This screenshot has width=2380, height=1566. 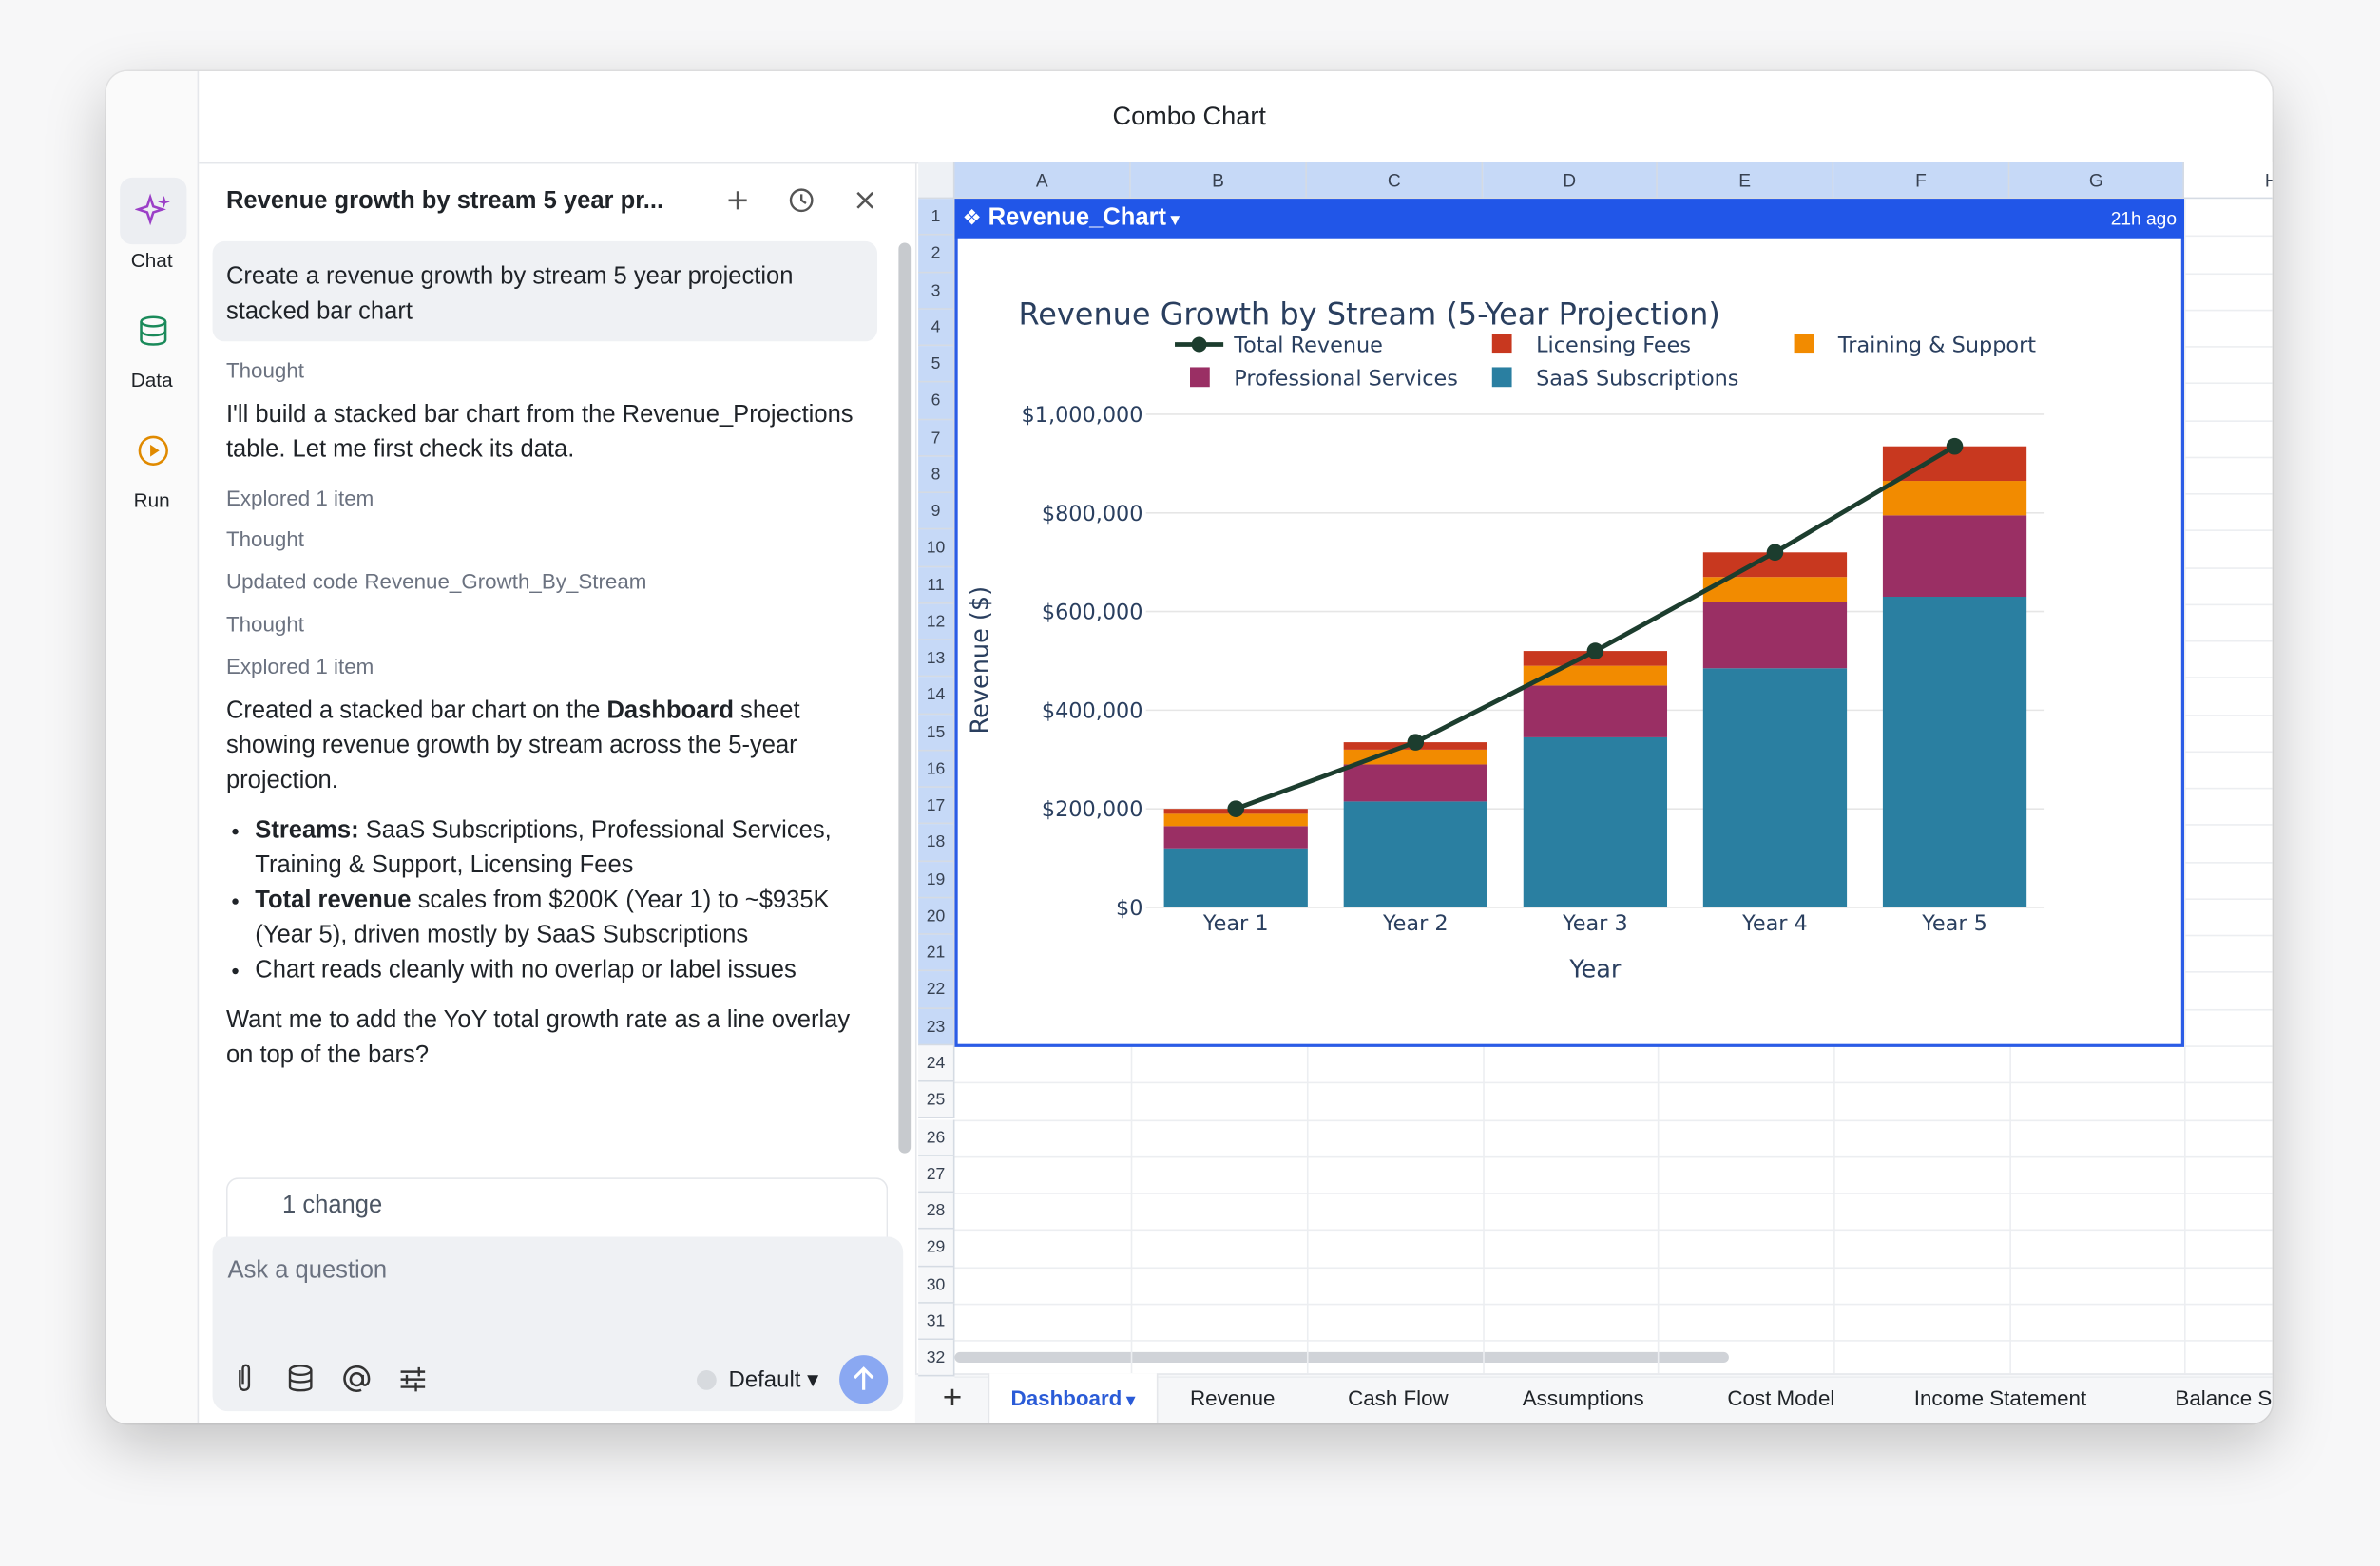 What do you see at coordinates (1218, 181) in the screenshot?
I see `column-header: B` at bounding box center [1218, 181].